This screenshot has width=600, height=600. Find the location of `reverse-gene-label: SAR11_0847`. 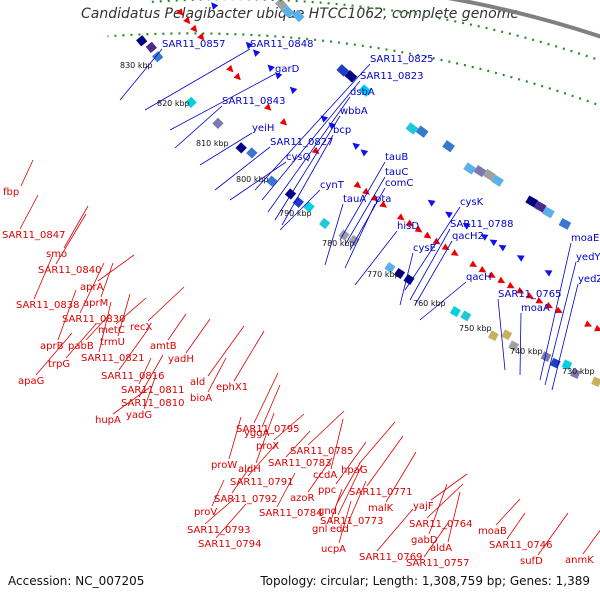

reverse-gene-label: SAR11_0847 is located at coordinates (34, 235).